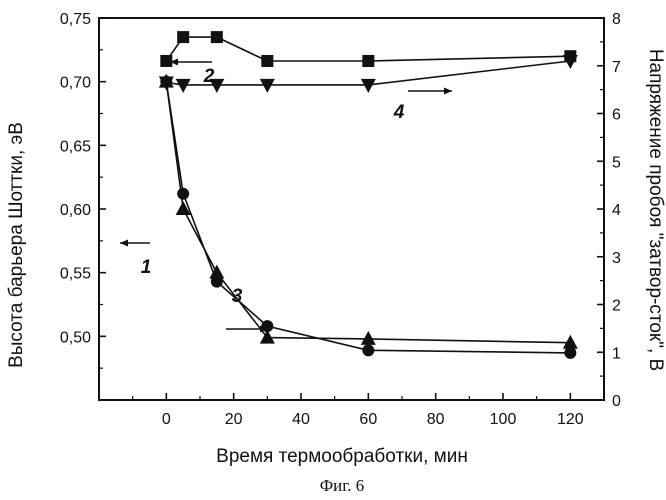  Describe the element at coordinates (436, 419) in the screenshot. I see `x-tick-label: 80` at that location.